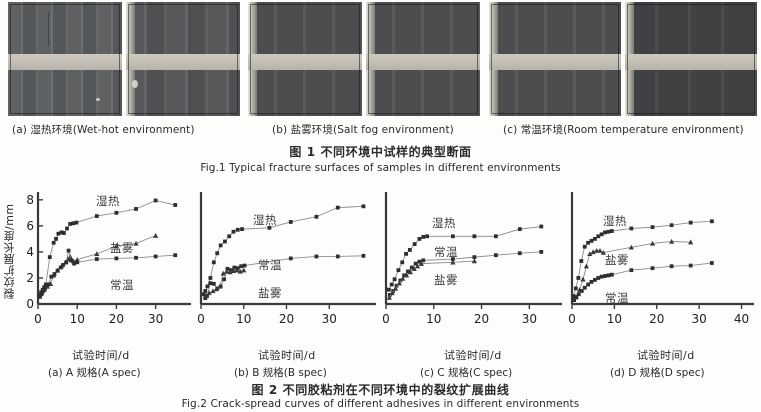  What do you see at coordinates (466, 373) in the screenshot?
I see `figure2-subcaption-c: (c) C 规格(C spec)` at bounding box center [466, 373].